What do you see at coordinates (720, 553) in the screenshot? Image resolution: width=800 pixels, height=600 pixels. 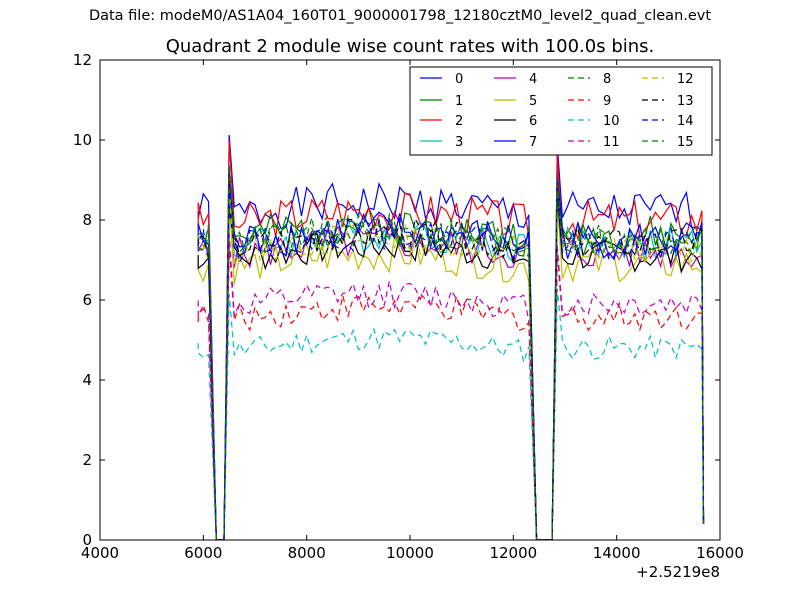 I see `x-tick-label: 16000` at bounding box center [720, 553].